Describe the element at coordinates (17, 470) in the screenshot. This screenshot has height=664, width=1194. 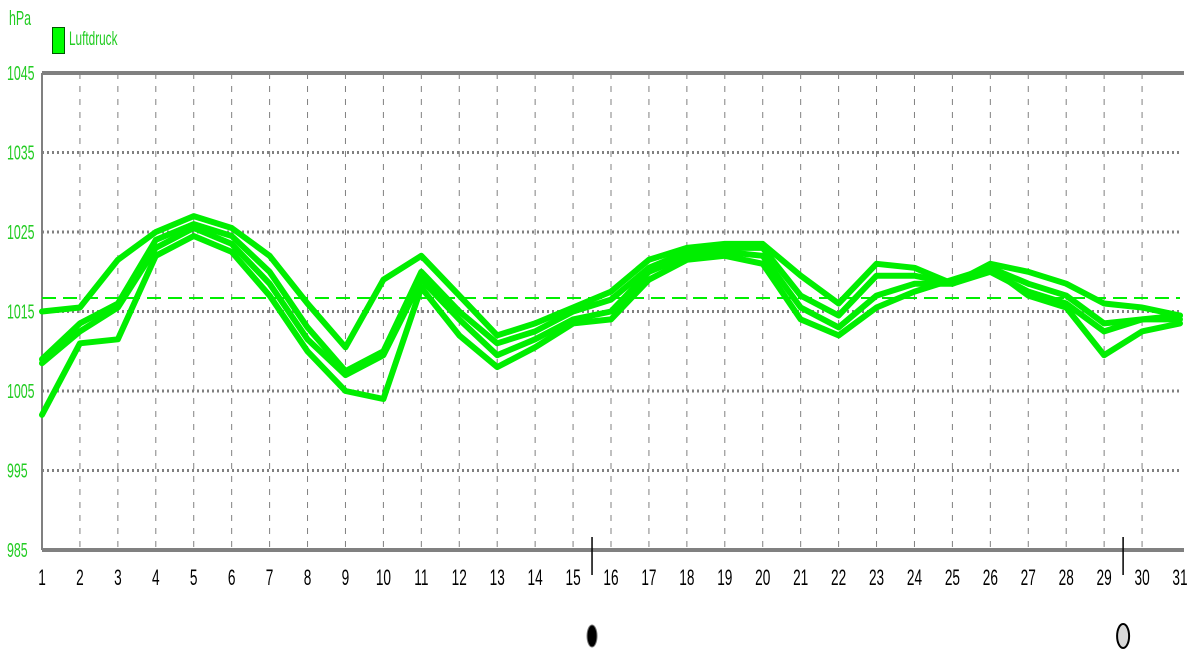
I see `y-tick-label: 995` at that location.